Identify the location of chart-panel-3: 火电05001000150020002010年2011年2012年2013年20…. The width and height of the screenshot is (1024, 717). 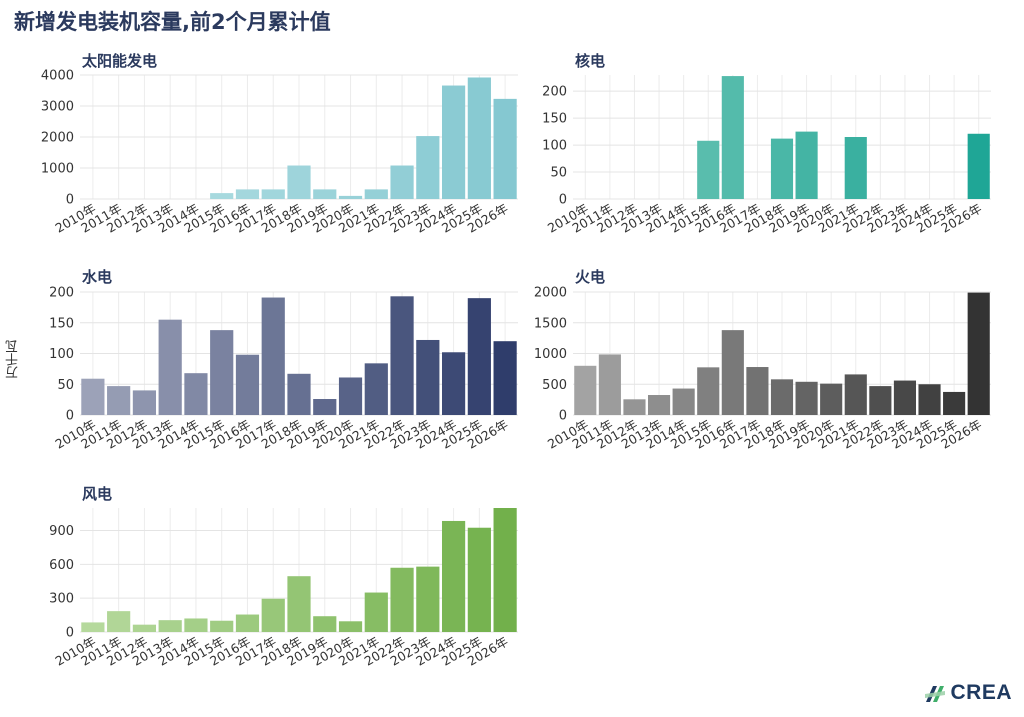
(762, 360).